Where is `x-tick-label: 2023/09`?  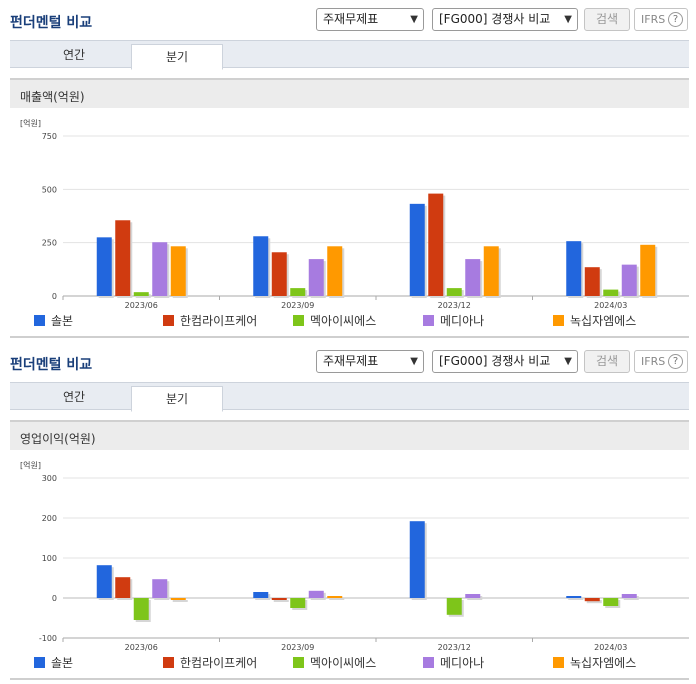
x-tick-label: 2023/09 is located at coordinates (297, 305).